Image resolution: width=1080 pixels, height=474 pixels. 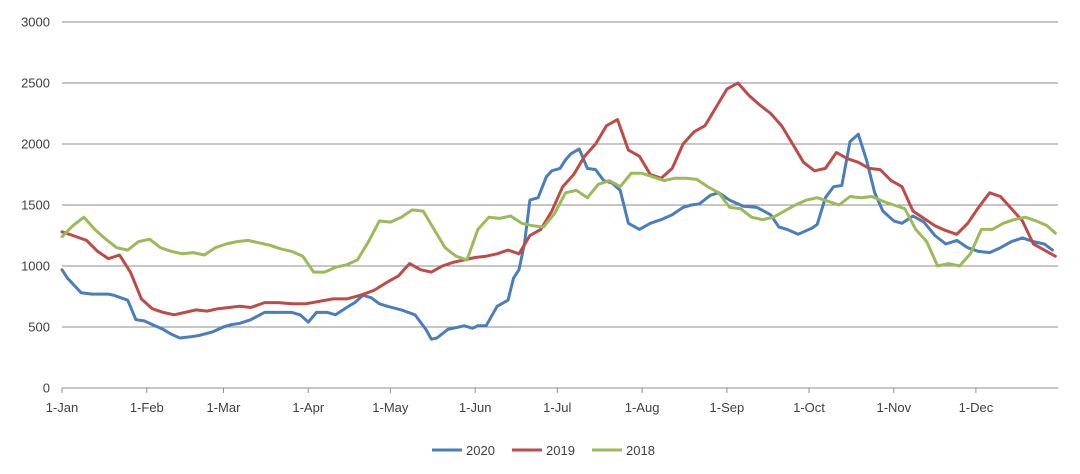 What do you see at coordinates (475, 407) in the screenshot?
I see `x-tick-label: 1-Jun` at bounding box center [475, 407].